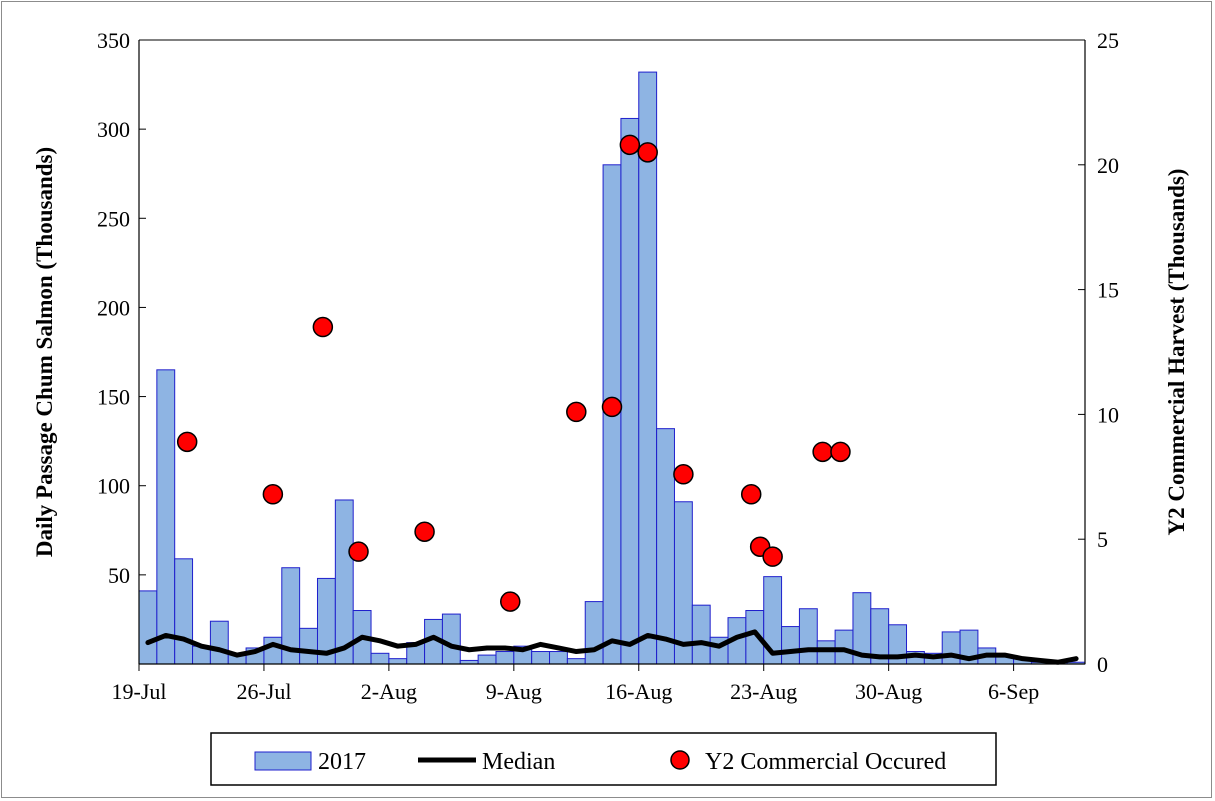 The height and width of the screenshot is (801, 1215). I want to click on y2-tick-label: 5, so click(1102, 539).